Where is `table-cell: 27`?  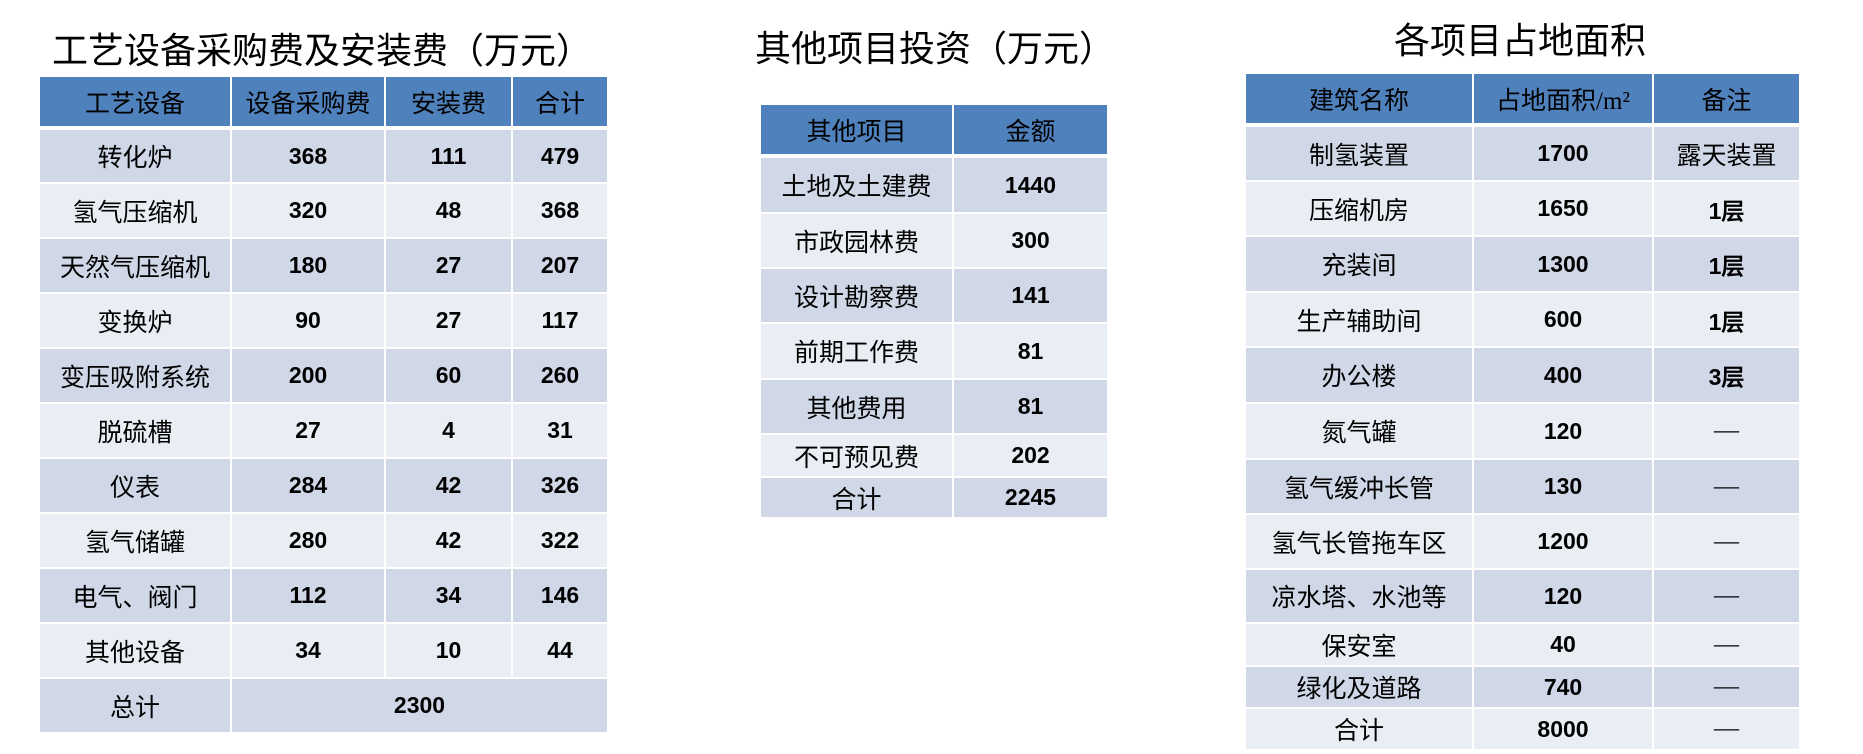 table-cell: 27 is located at coordinates (448, 265).